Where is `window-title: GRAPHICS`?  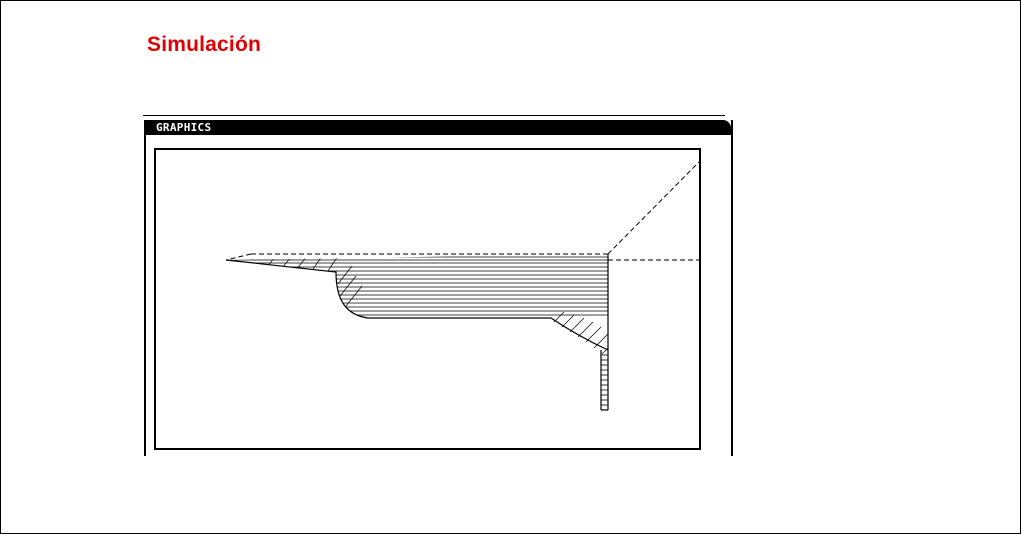
window-title: GRAPHICS is located at coordinates (184, 127).